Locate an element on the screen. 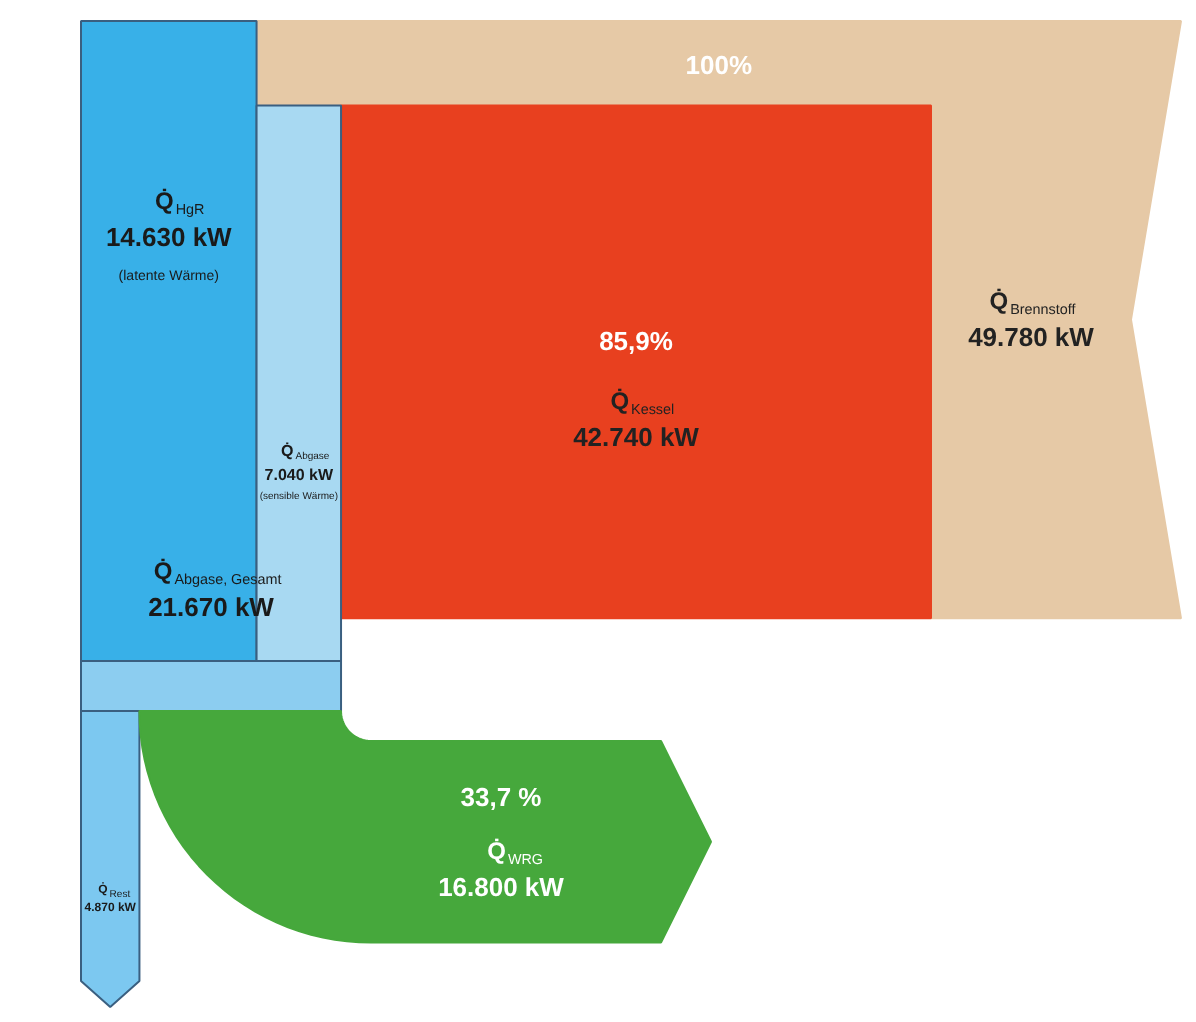 This screenshot has height=1022, width=1196. text: 85,9% is located at coordinates (636, 341).